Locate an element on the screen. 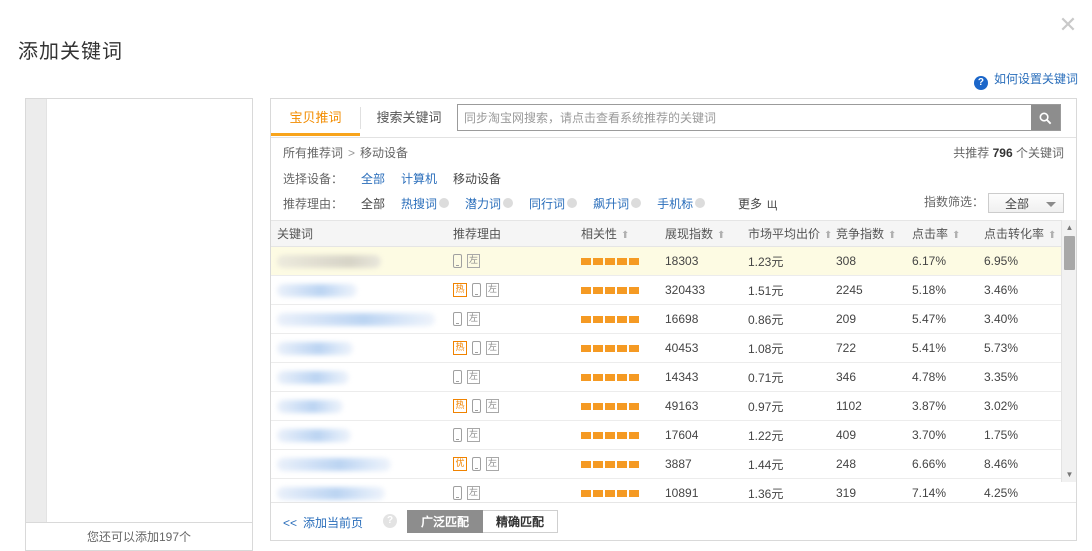 This screenshot has height=551, width=1092. cell-cvr: 3.35% is located at coordinates (1001, 377).